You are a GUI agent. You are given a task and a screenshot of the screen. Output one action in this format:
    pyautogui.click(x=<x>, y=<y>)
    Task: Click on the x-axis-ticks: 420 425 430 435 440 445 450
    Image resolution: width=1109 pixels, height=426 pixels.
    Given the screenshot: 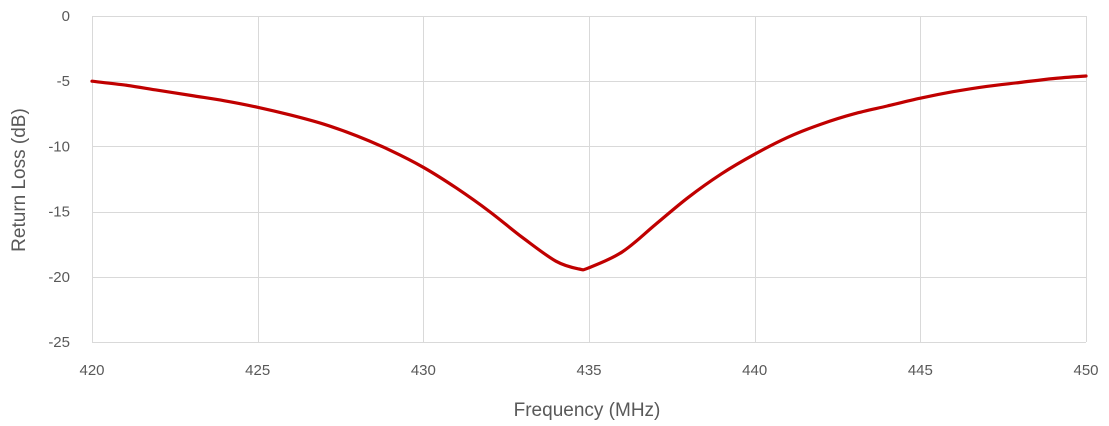 What is the action you would take?
    pyautogui.click(x=588, y=370)
    